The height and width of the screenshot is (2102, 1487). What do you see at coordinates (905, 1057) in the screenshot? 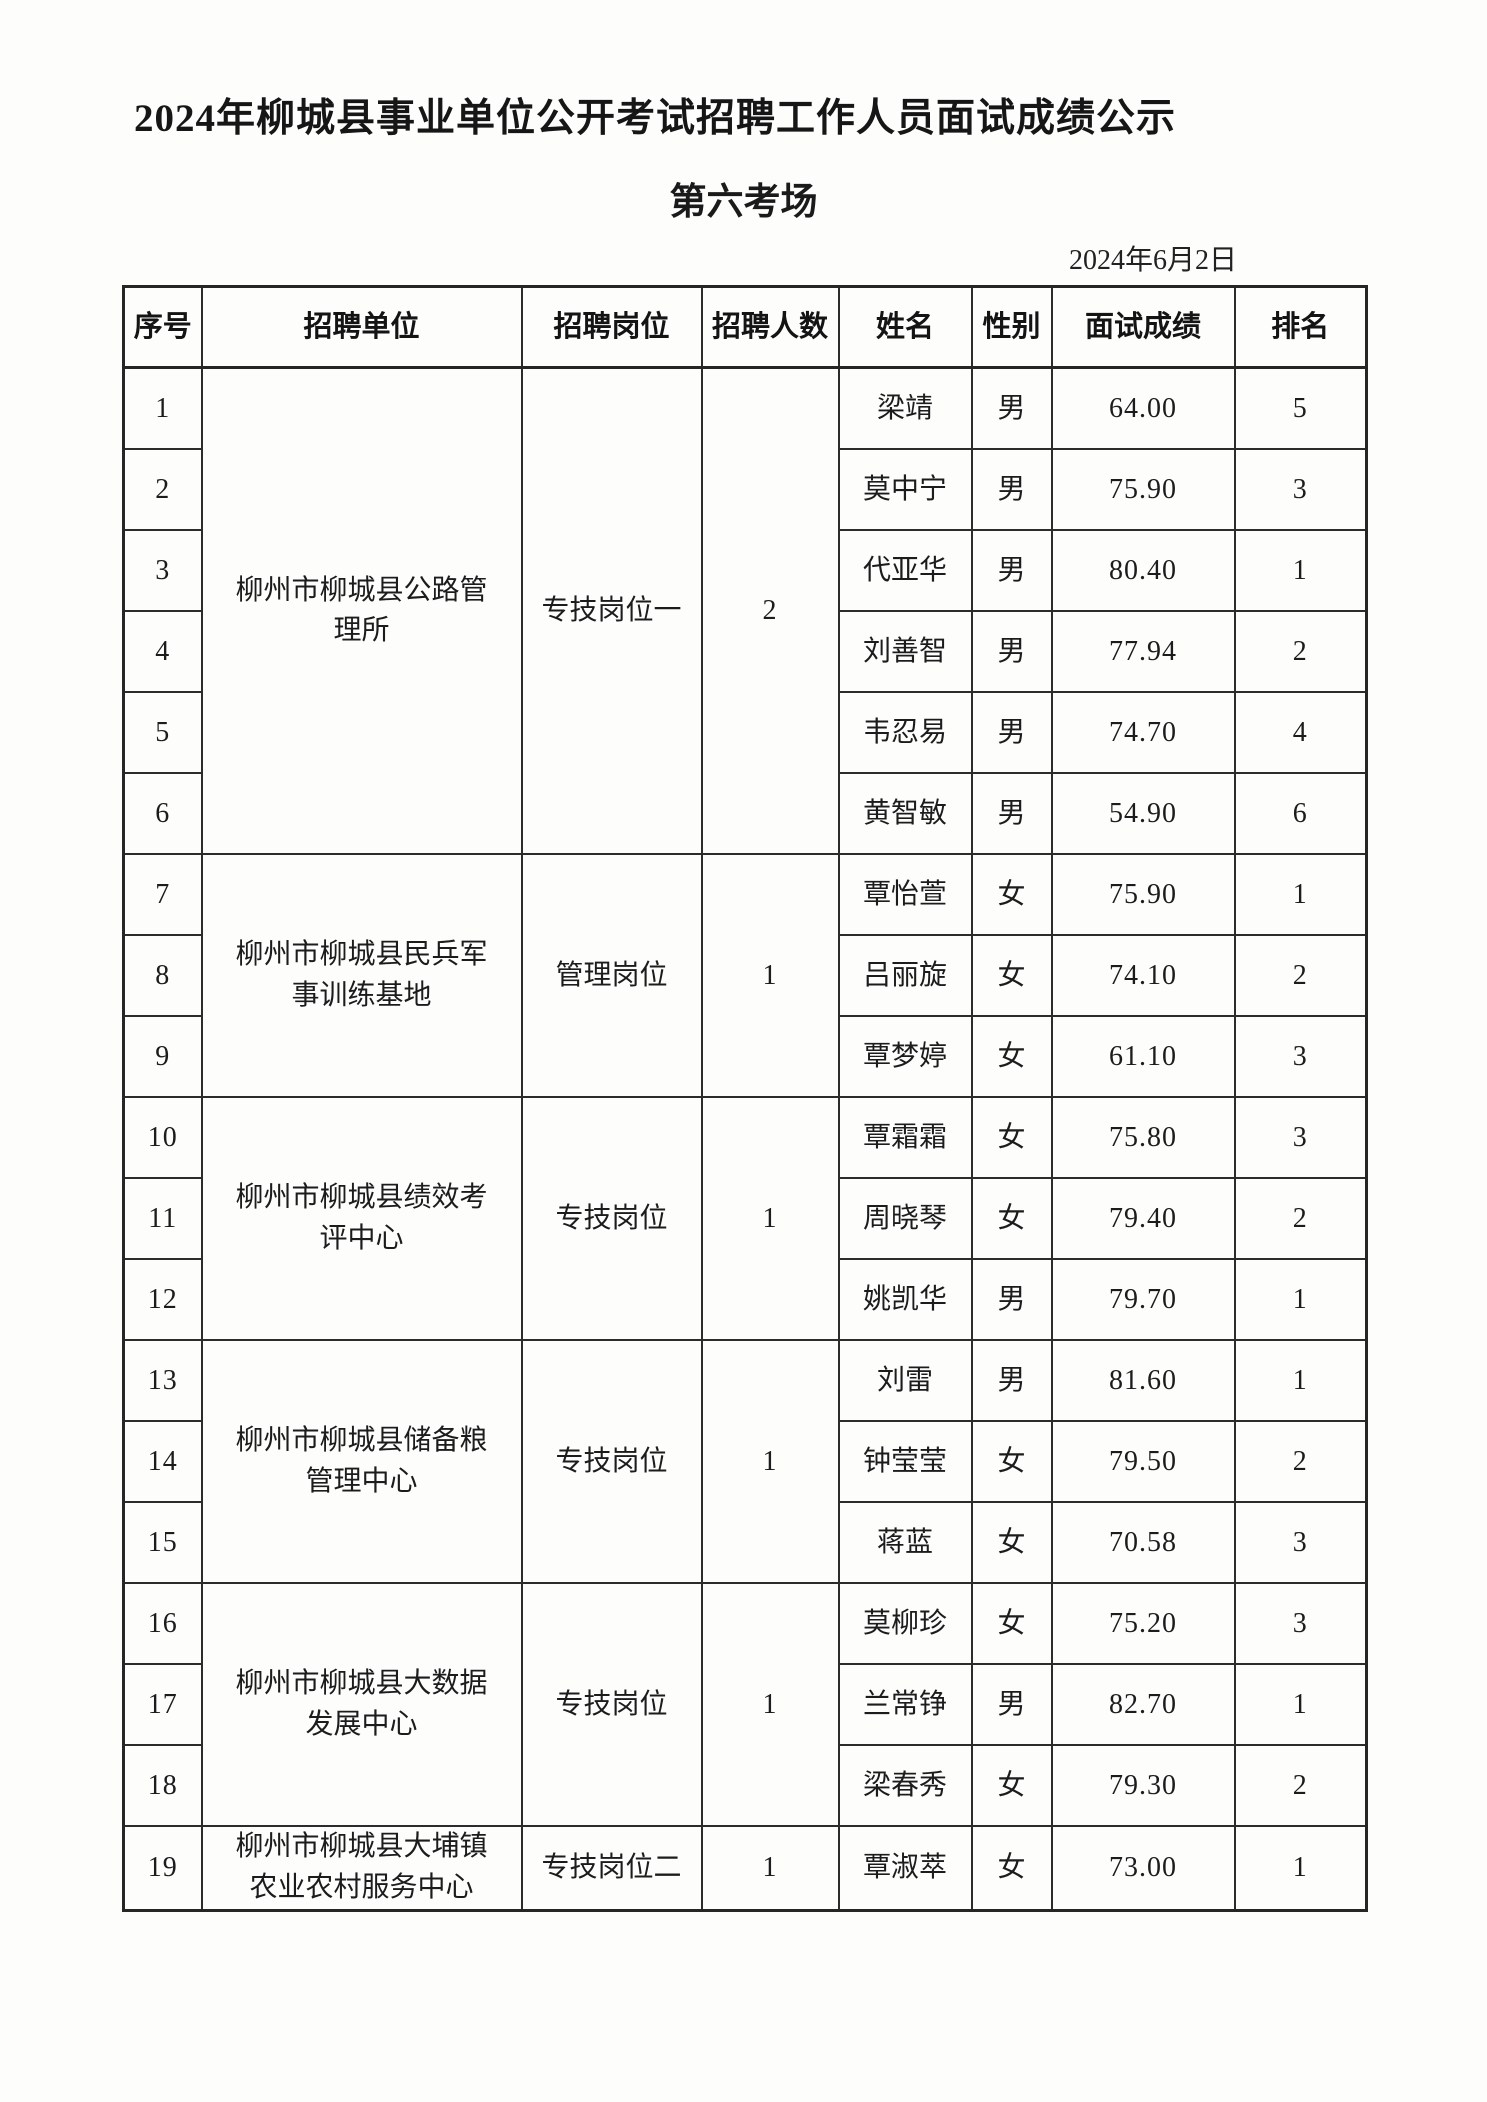
I see `cell-name: 覃梦婷` at bounding box center [905, 1057].